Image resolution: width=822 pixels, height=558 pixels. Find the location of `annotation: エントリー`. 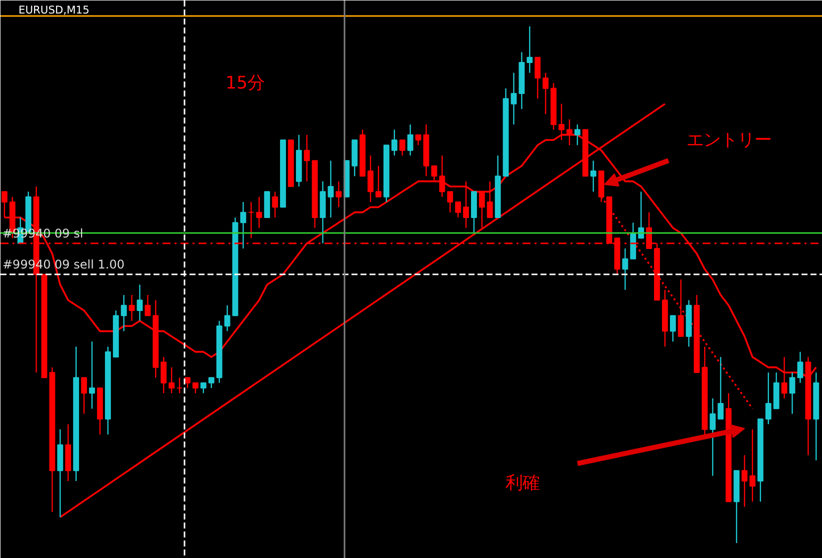

annotation: エントリー is located at coordinates (729, 140).